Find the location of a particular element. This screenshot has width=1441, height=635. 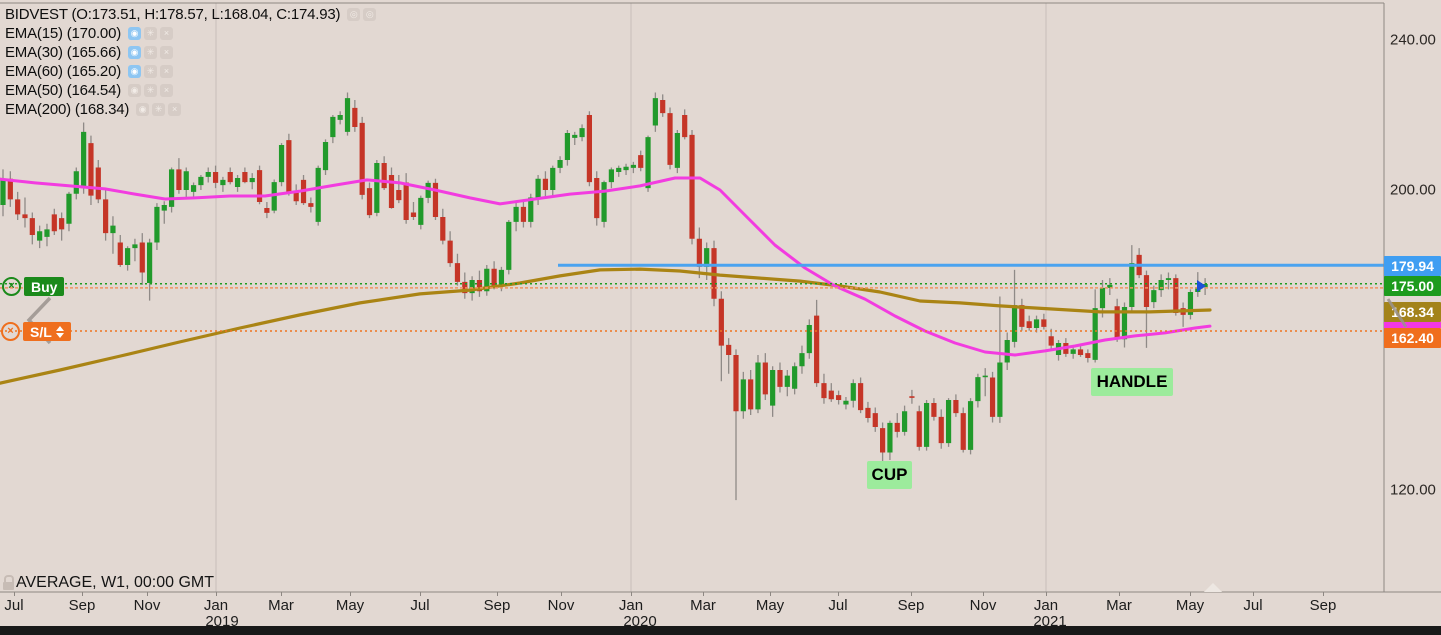

stop-adjust-arrows is located at coordinates (59, 331).